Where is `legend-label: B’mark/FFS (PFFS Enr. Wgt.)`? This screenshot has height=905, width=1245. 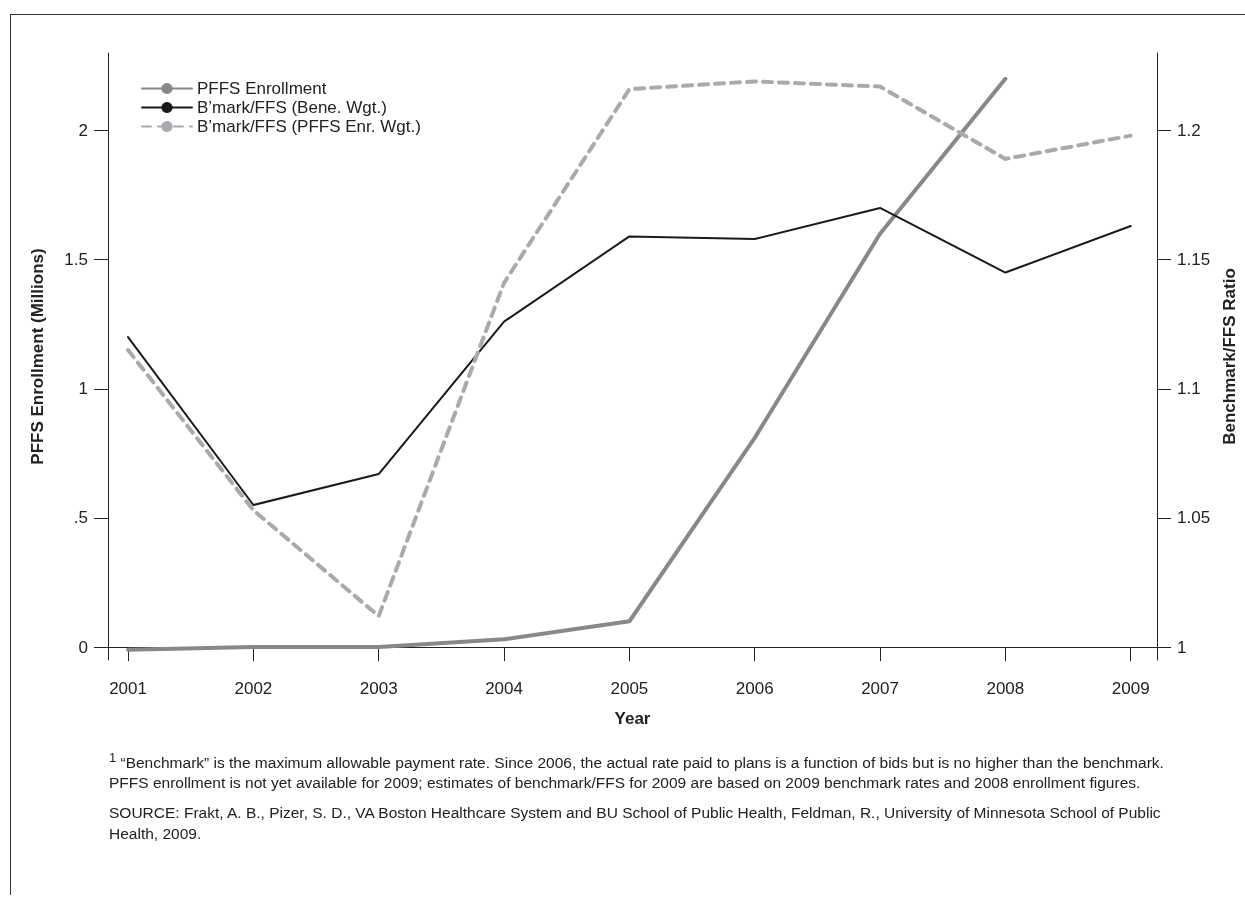
legend-label: B’mark/FFS (PFFS Enr. Wgt.) is located at coordinates (309, 126).